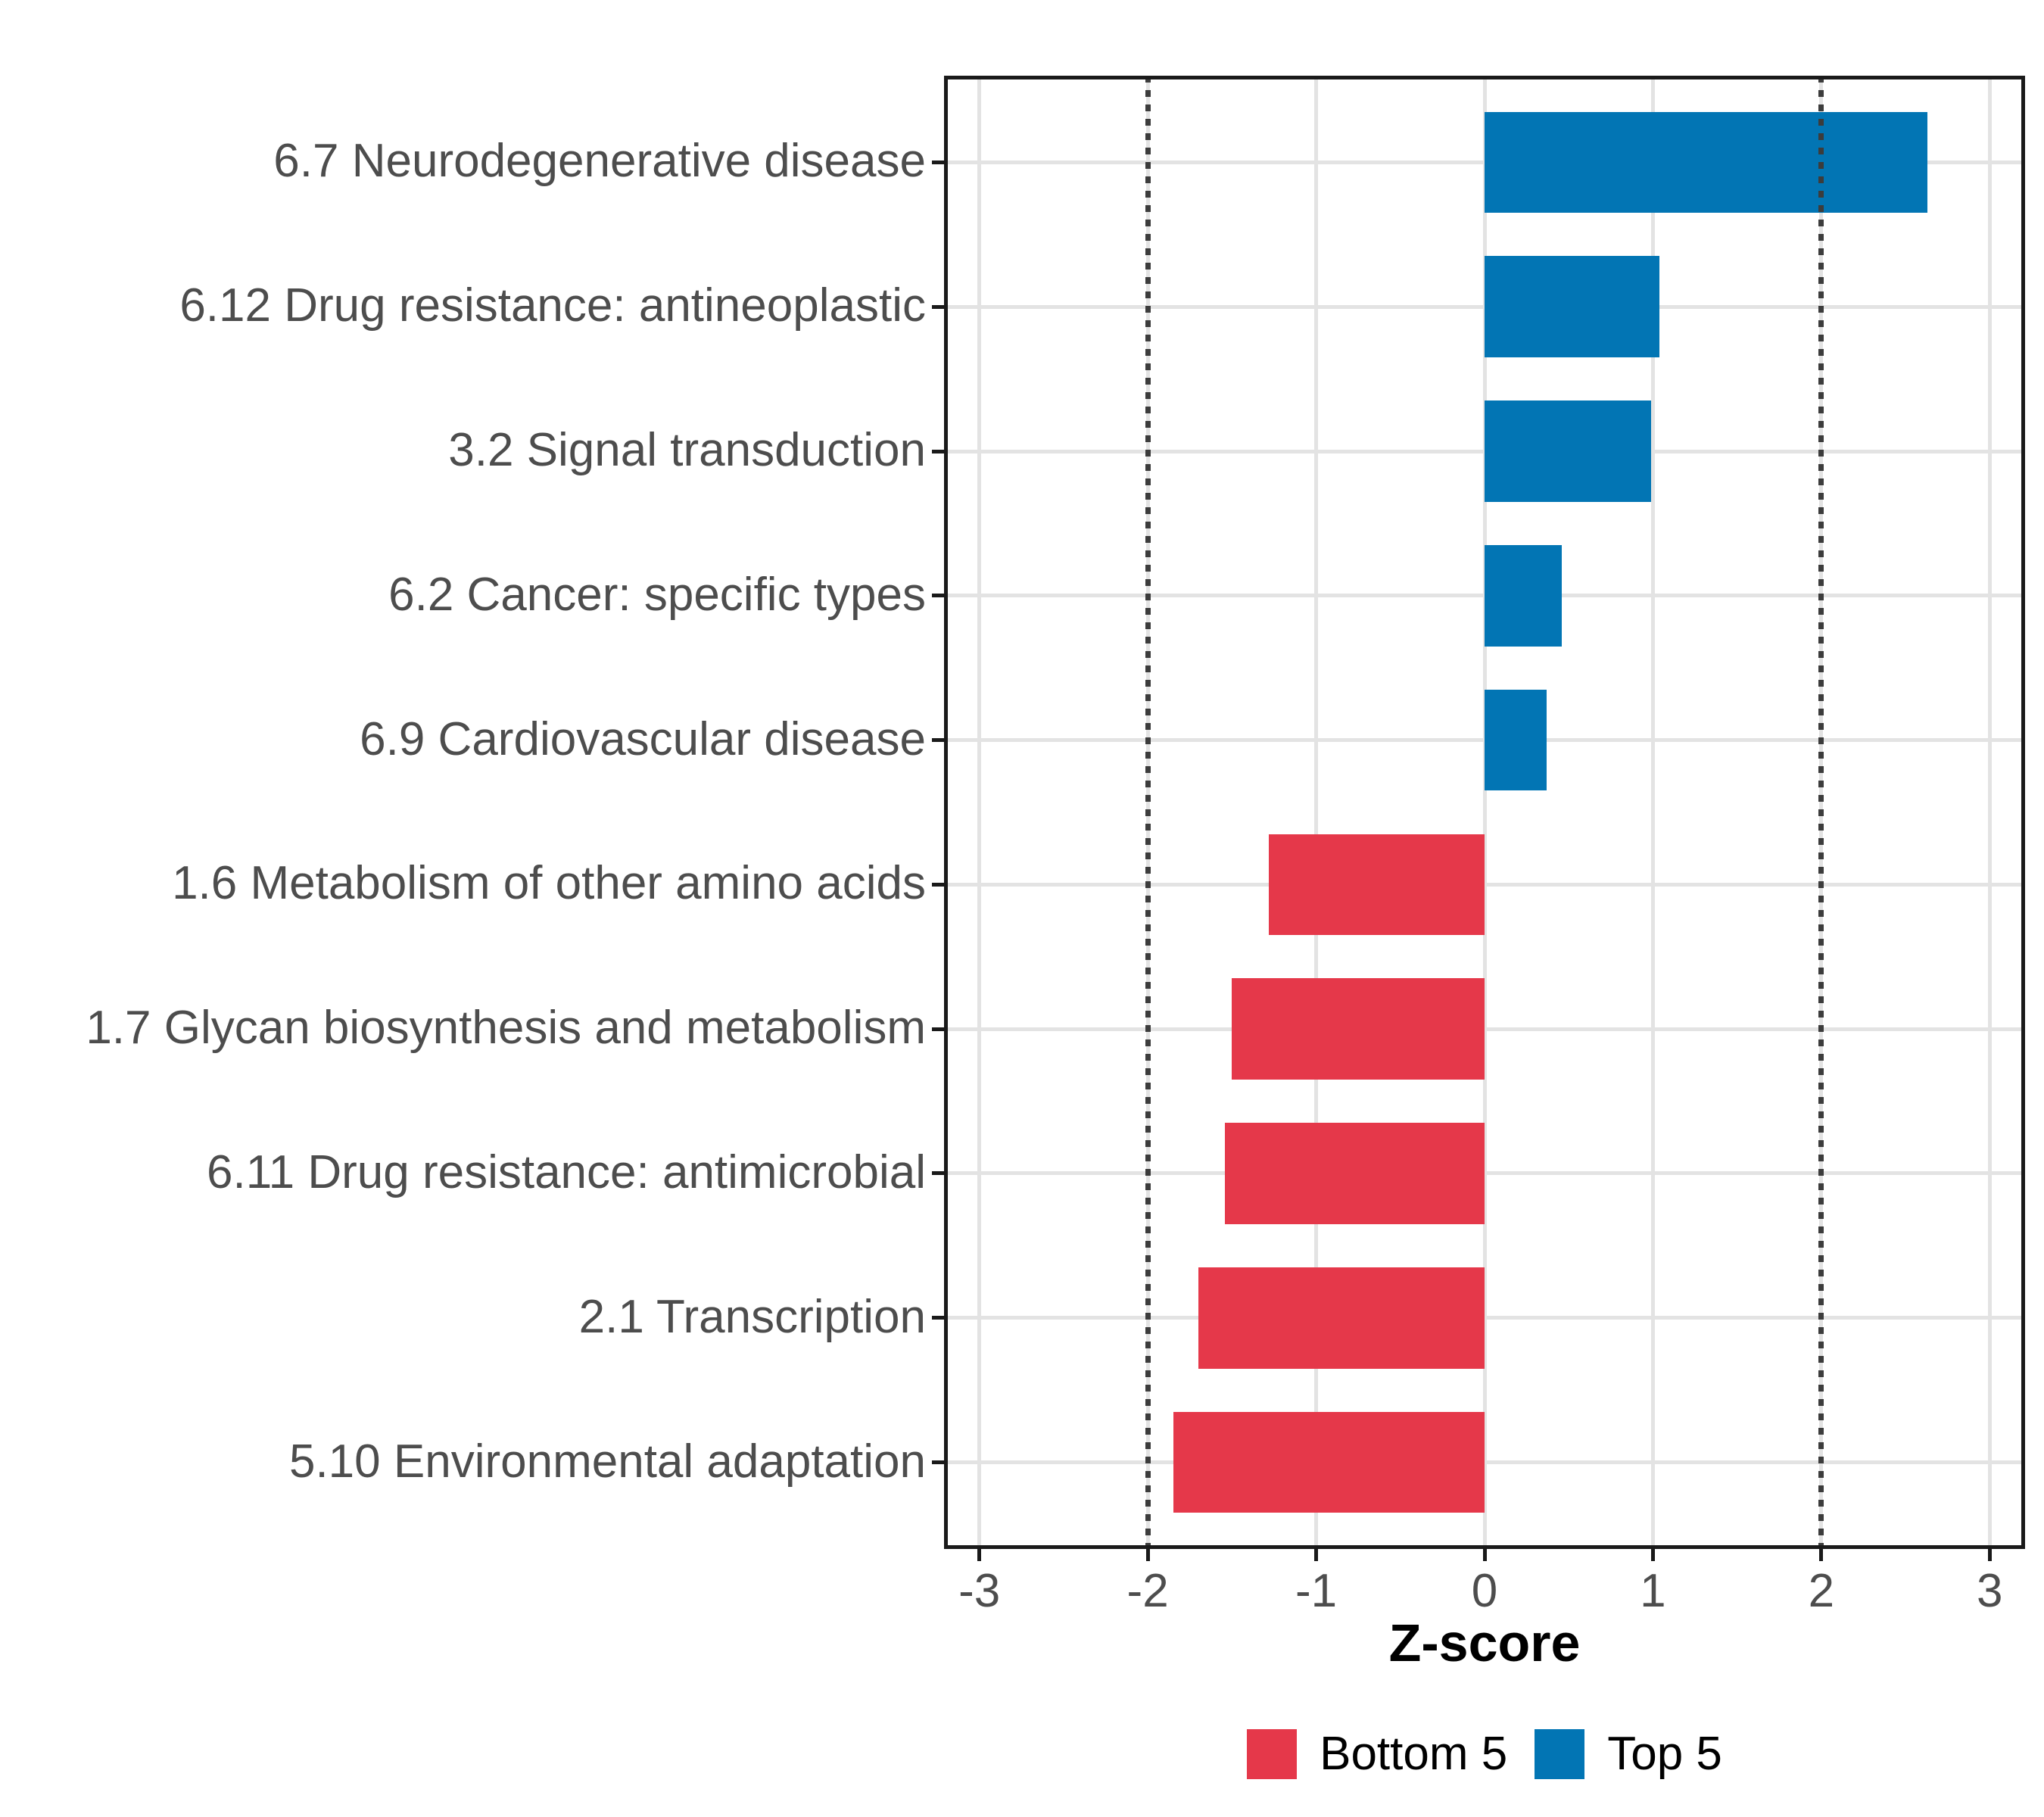 Image resolution: width=2044 pixels, height=1817 pixels. Describe the element at coordinates (657, 594) in the screenshot. I see `category-label: 6.2 Cancer: specific types` at that location.